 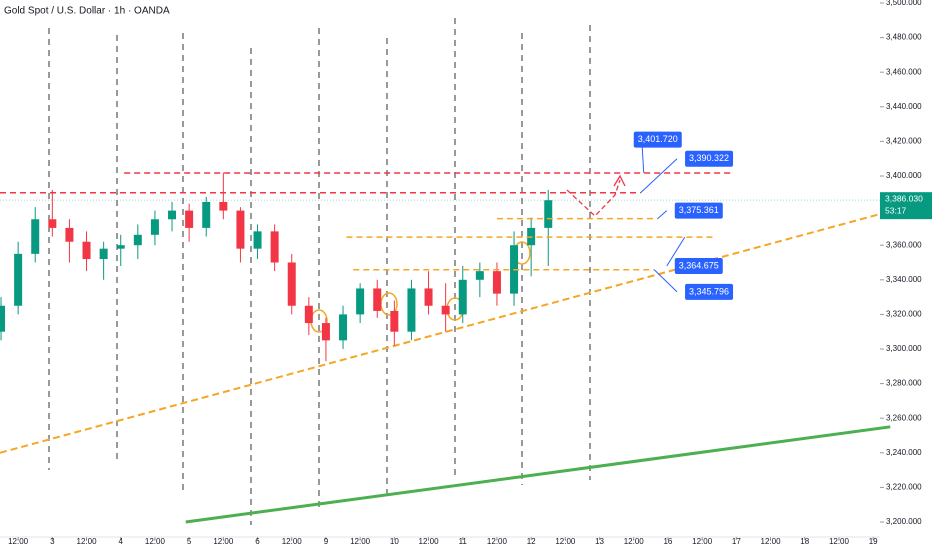 What do you see at coordinates (804, 541) in the screenshot?
I see `x-tick-label: 18` at bounding box center [804, 541].